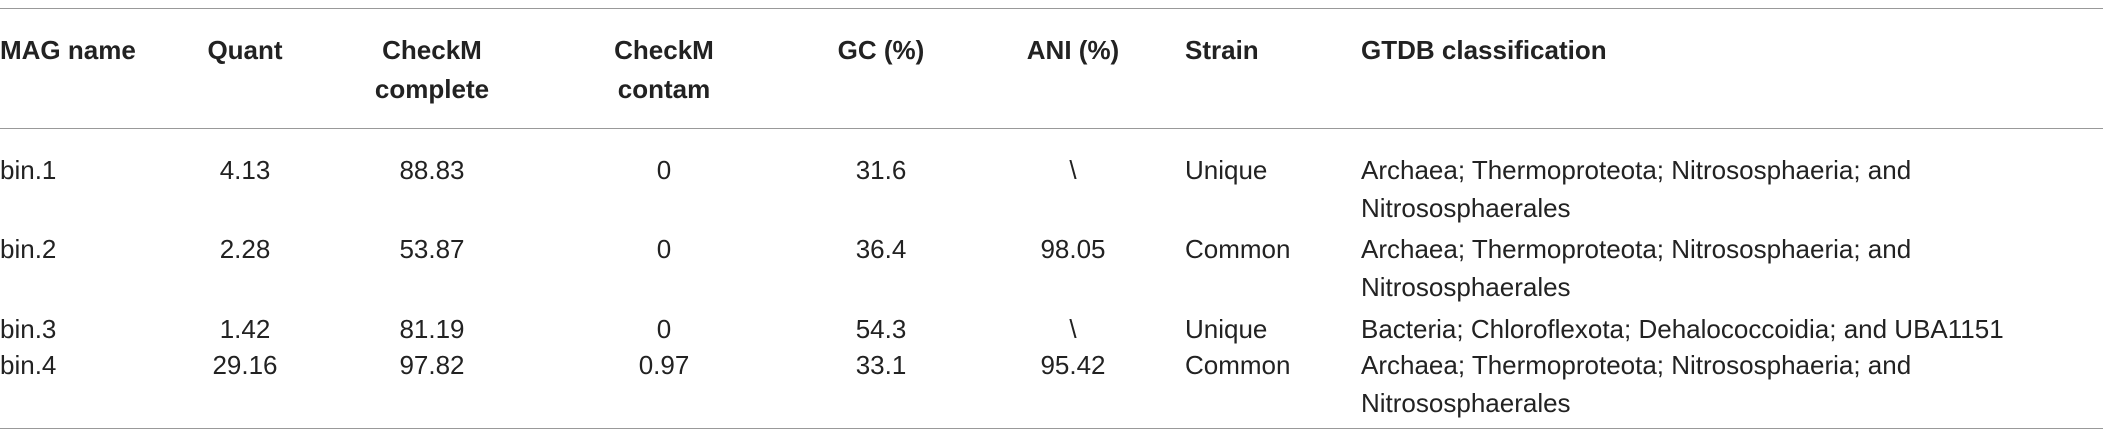 This screenshot has height=432, width=2103. What do you see at coordinates (1073, 249) in the screenshot?
I see `table-cell: 98.05` at bounding box center [1073, 249].